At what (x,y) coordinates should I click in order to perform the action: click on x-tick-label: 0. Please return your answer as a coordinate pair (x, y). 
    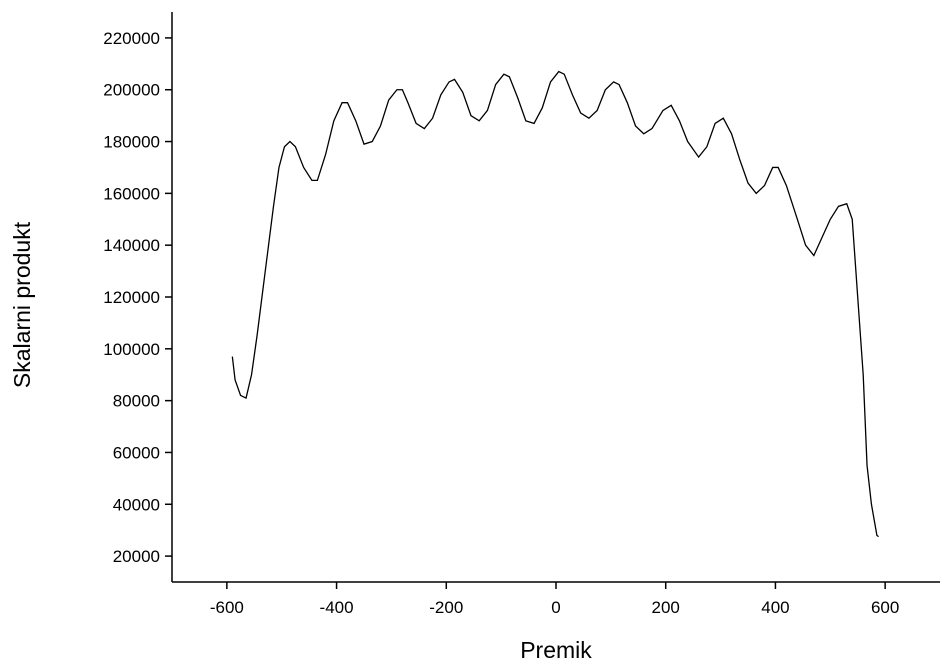
    Looking at the image, I should click on (555, 607).